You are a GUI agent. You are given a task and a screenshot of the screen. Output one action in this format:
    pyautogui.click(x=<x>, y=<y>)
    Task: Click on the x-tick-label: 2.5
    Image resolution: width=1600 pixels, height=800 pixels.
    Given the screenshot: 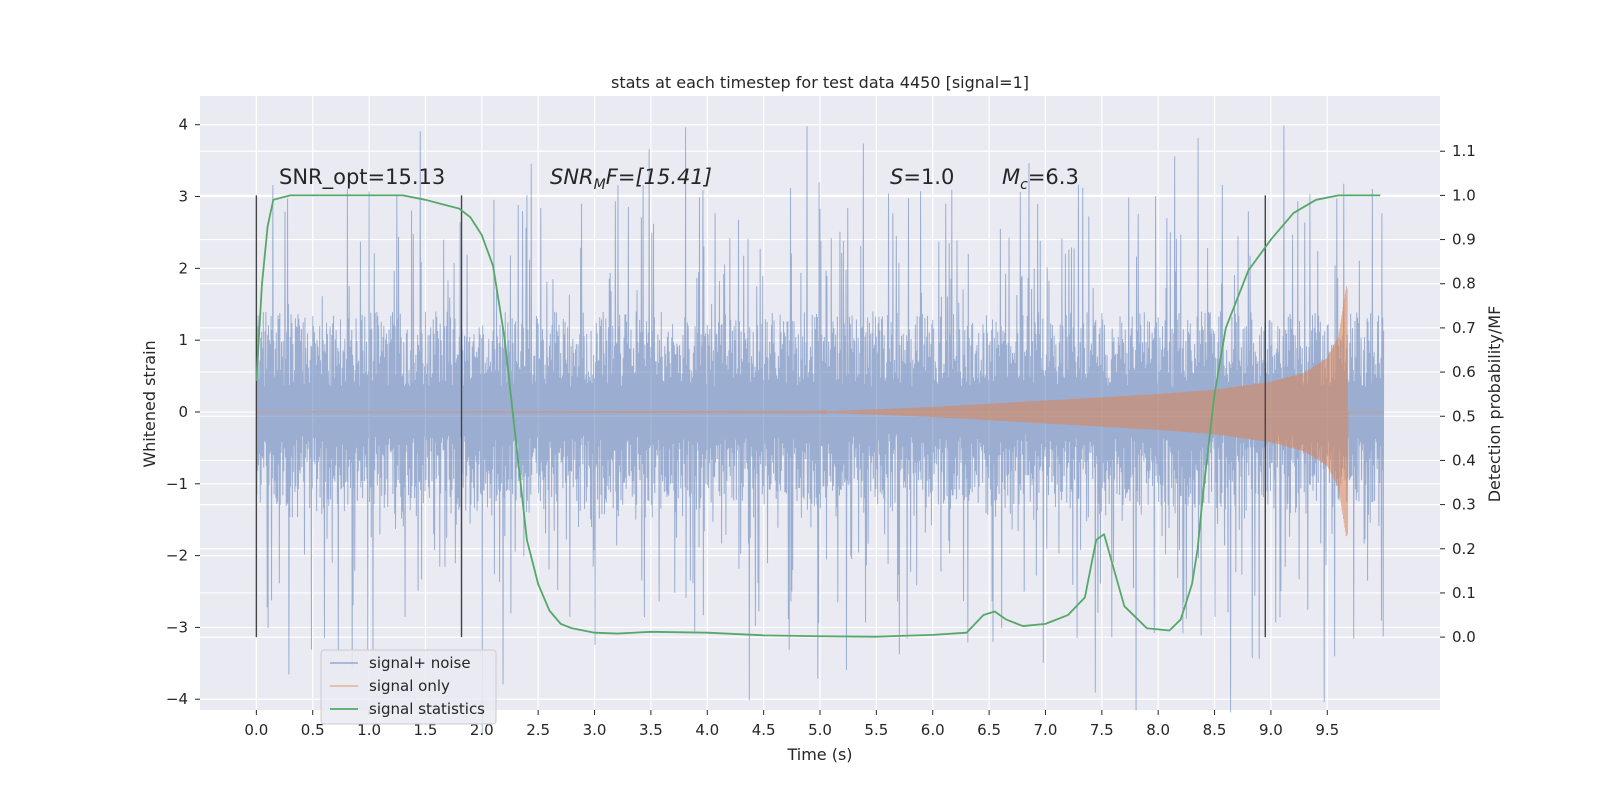 What is the action you would take?
    pyautogui.click(x=538, y=730)
    